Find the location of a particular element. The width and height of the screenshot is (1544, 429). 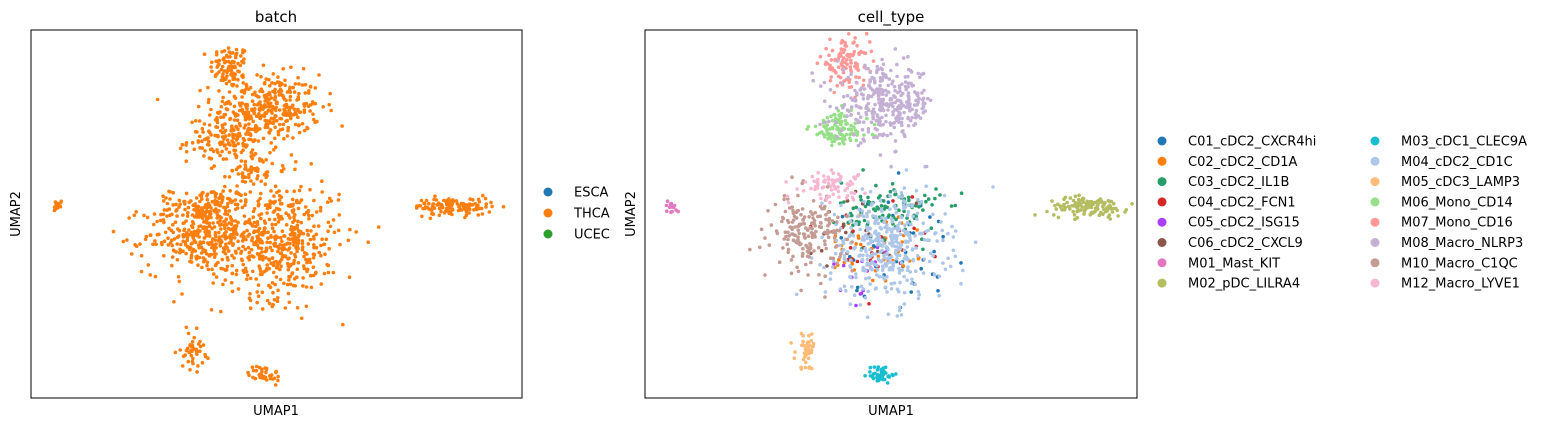

scatter-point-M03_cDC1_CLEC9A is located at coordinates (884, 379).